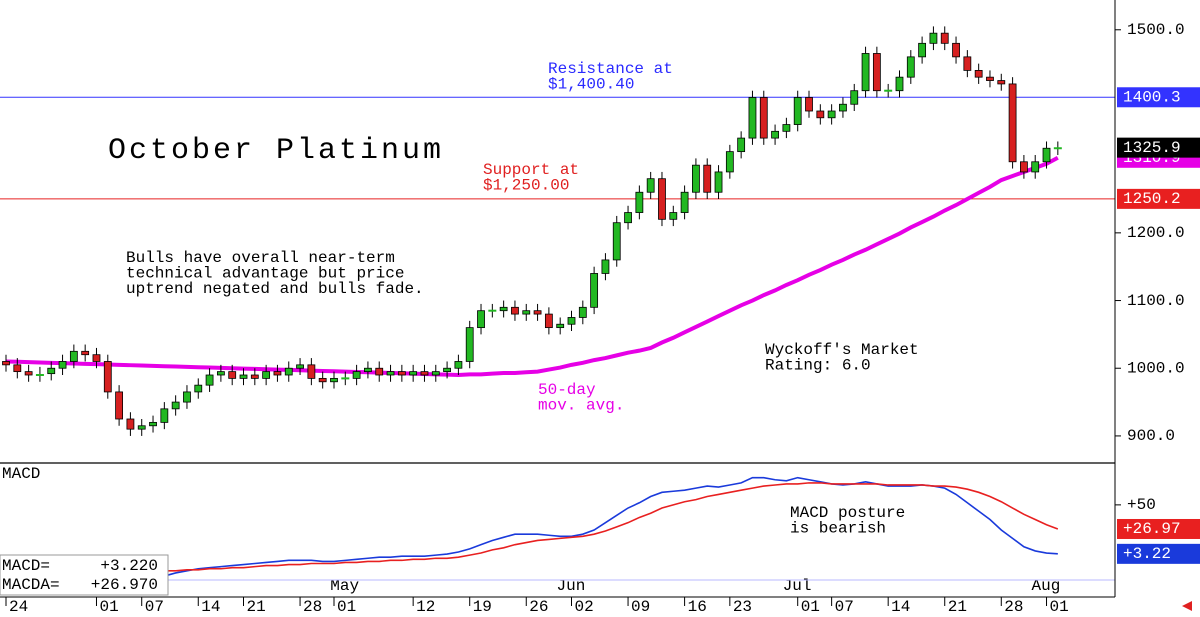  Describe the element at coordinates (538, 607) in the screenshot. I see `x-tick-label: 26` at that location.